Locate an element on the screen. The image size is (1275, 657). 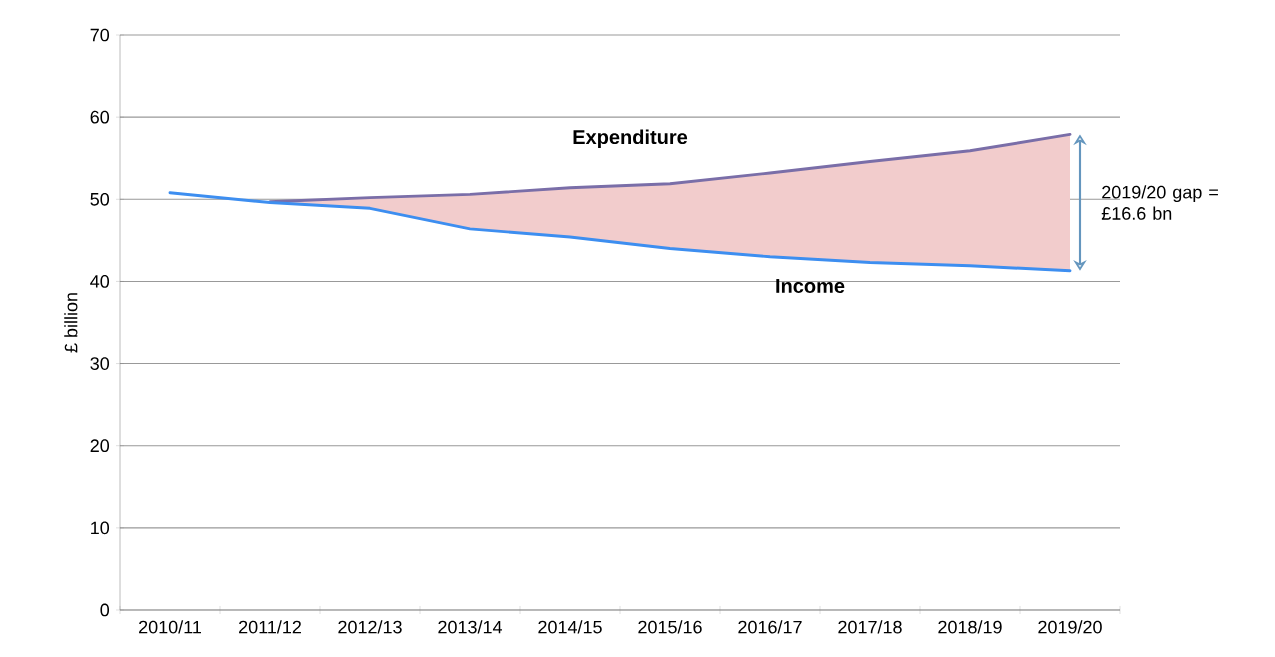
y-axis-title: £ billion is located at coordinates (71, 323).